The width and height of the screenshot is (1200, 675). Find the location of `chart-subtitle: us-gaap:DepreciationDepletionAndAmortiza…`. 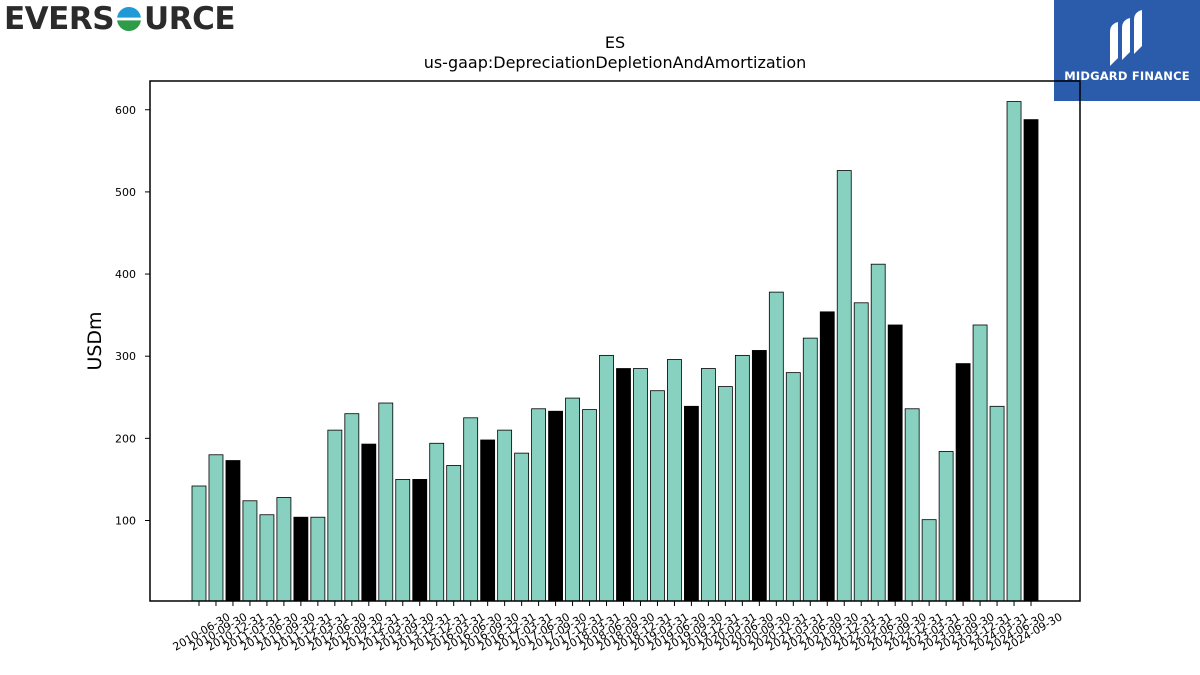

chart-subtitle: us-gaap:DepreciationDepletionAndAmortiza… is located at coordinates (615, 62).